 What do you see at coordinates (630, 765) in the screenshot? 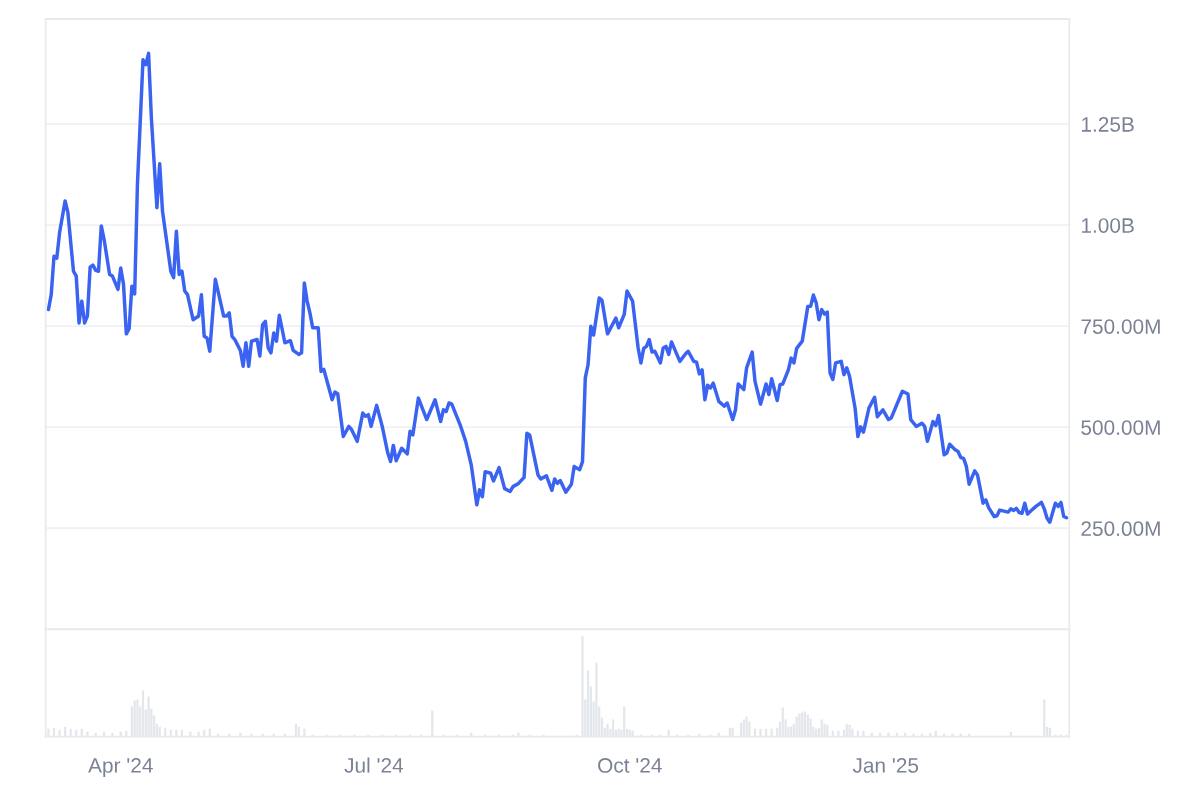
I see `x-tick-label: Oct '24` at bounding box center [630, 765].